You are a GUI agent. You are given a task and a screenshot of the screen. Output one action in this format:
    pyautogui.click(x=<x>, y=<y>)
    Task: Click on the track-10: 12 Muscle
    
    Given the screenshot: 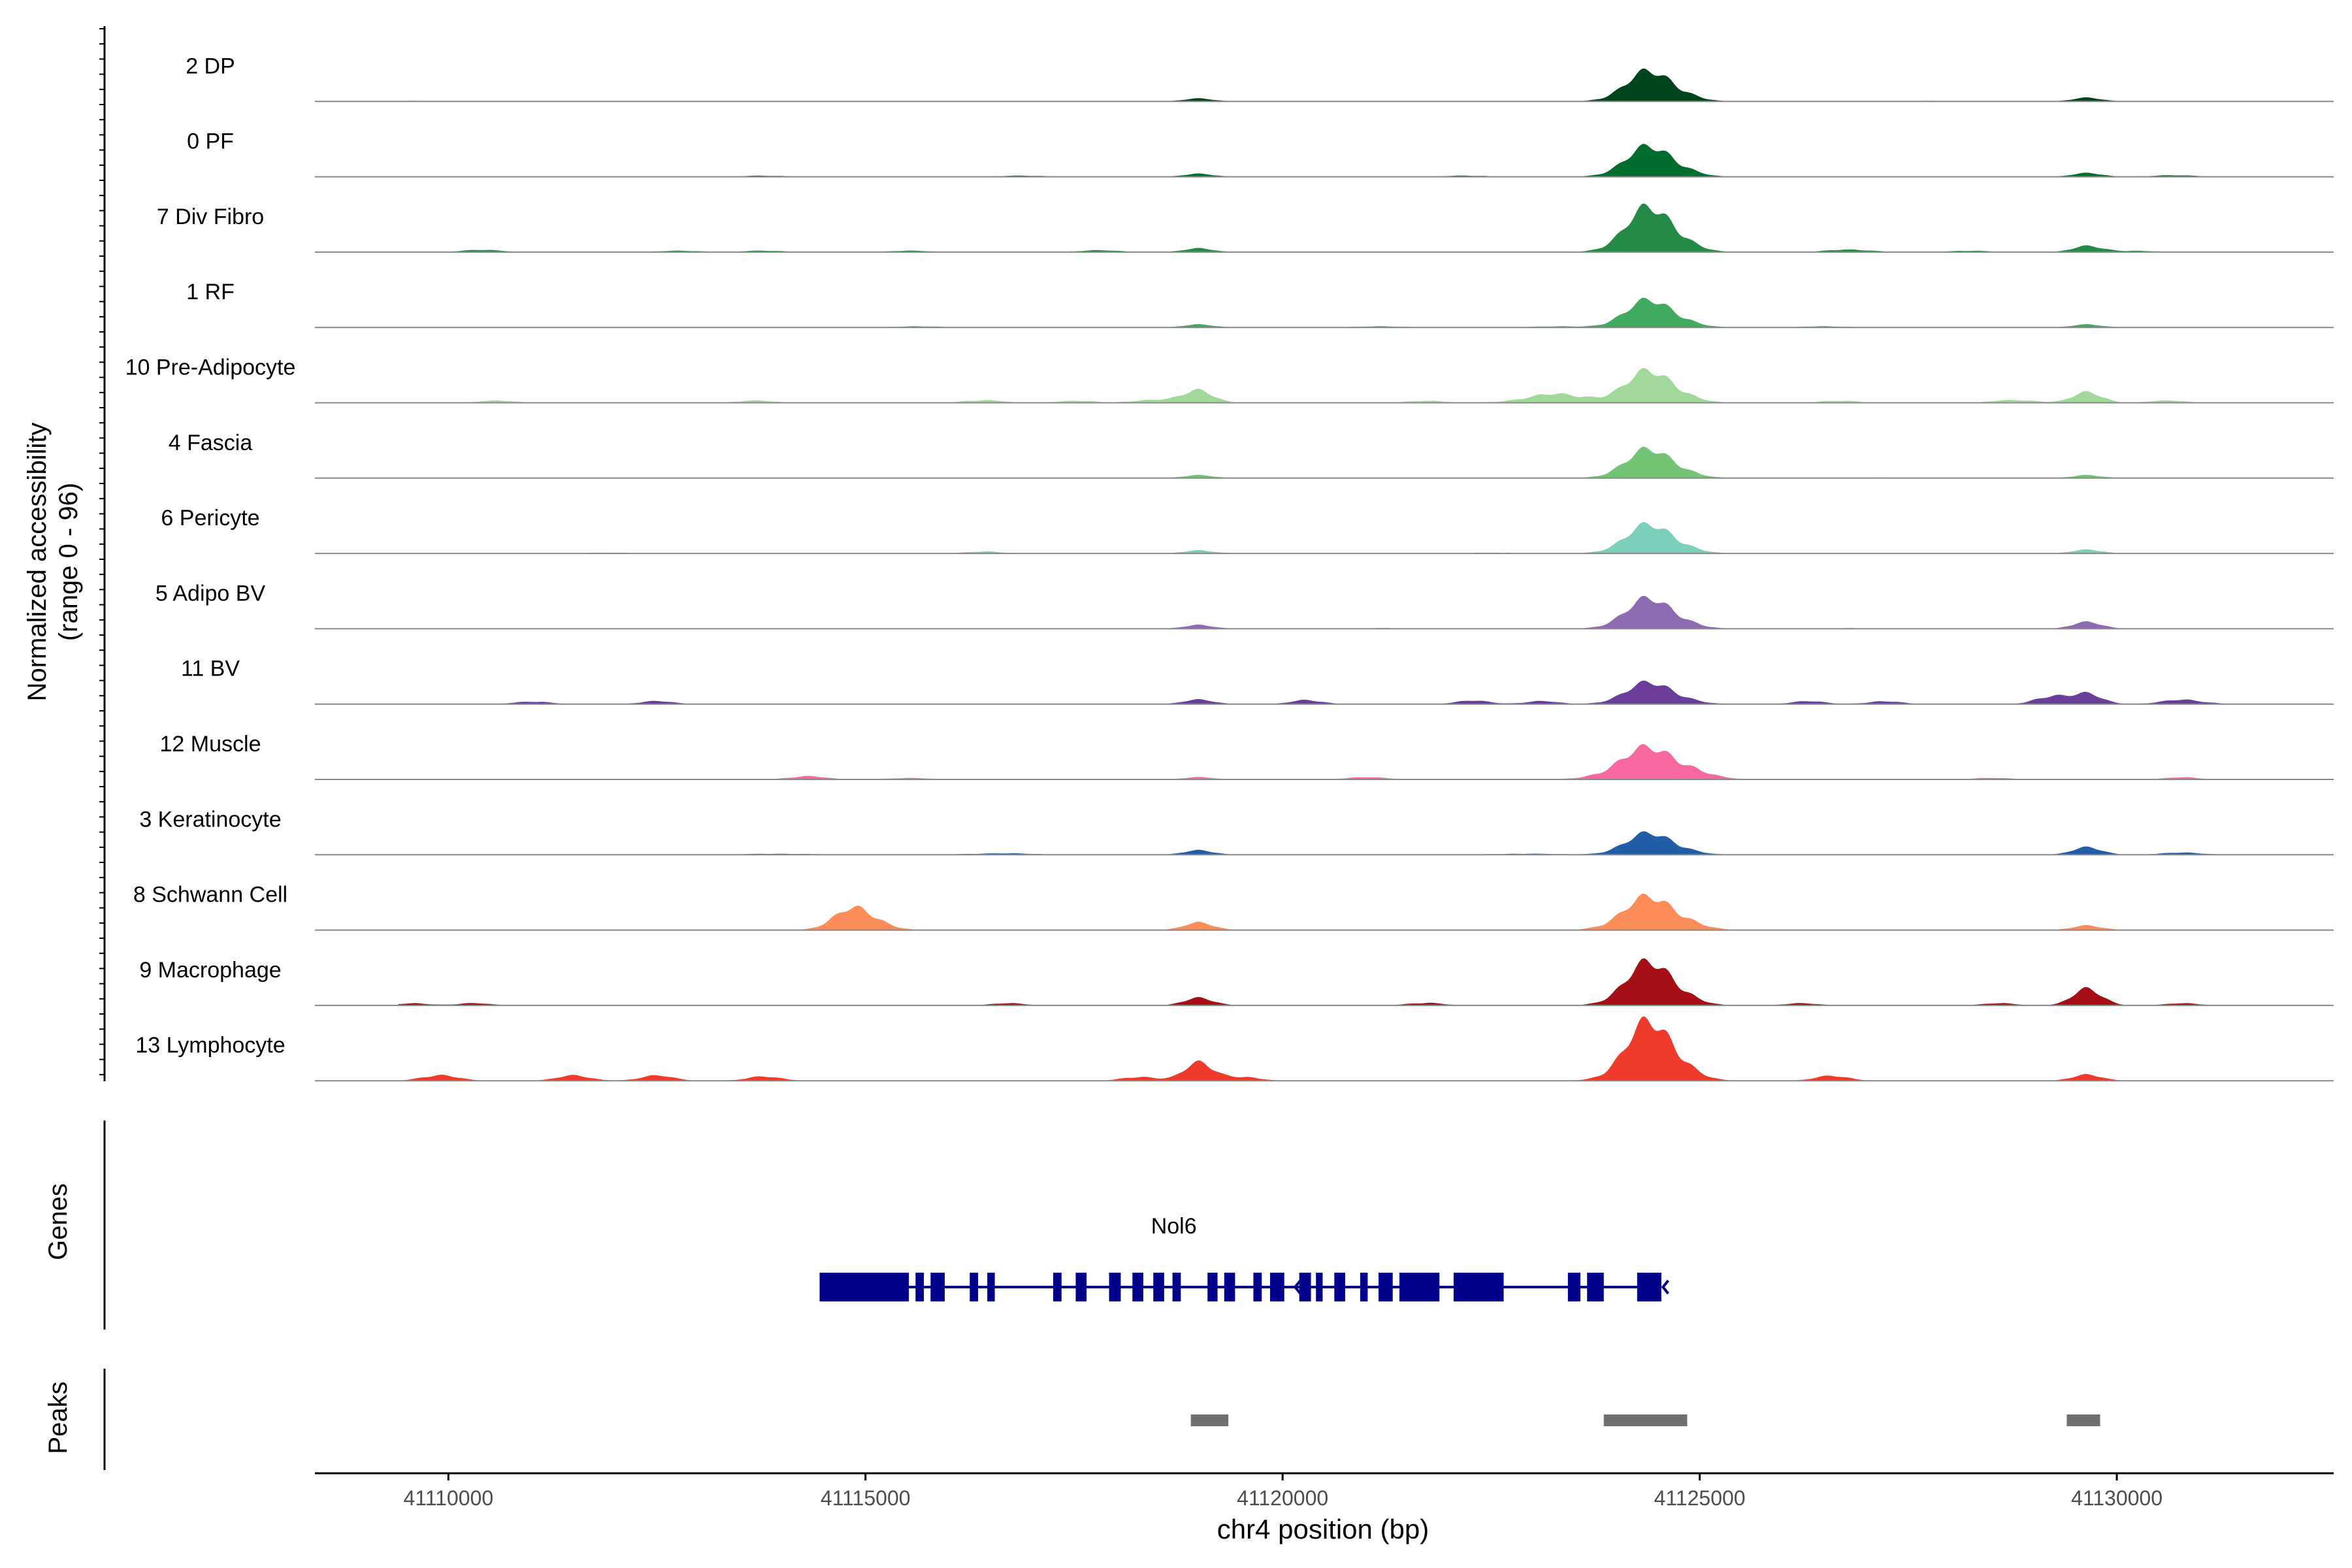 What is the action you would take?
    pyautogui.click(x=1247, y=756)
    